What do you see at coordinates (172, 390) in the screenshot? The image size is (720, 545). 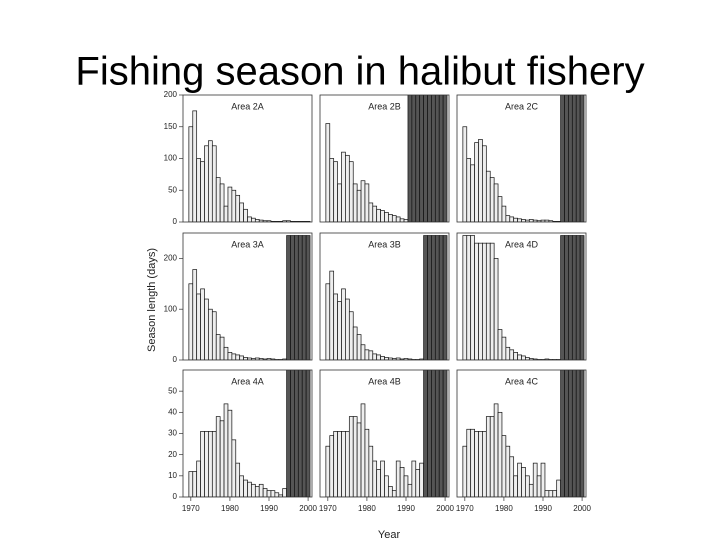 I see `y-tick-label: 50` at bounding box center [172, 390].